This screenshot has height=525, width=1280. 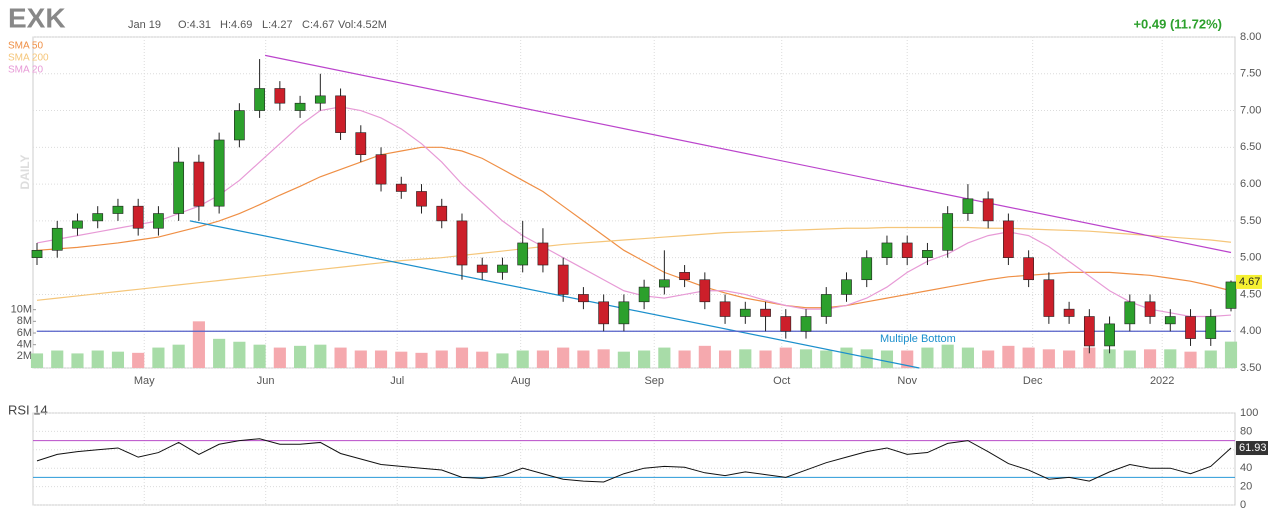 What do you see at coordinates (1249, 282) in the screenshot?
I see `last-price: 4.67` at bounding box center [1249, 282].